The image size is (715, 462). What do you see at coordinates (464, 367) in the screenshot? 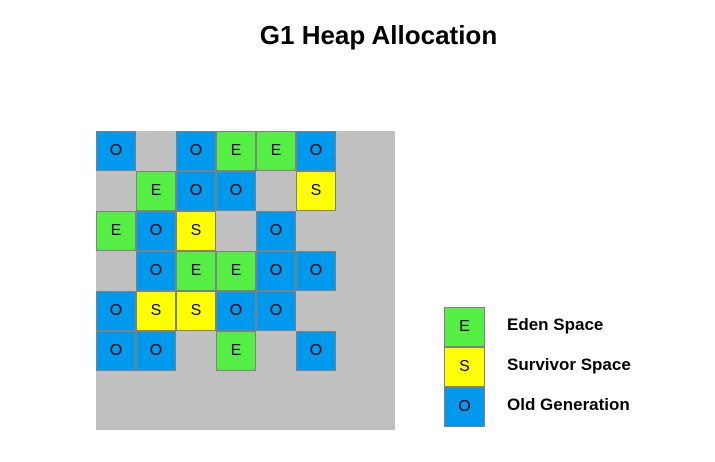
I see `legend-swatch-survivor: S` at bounding box center [464, 367].